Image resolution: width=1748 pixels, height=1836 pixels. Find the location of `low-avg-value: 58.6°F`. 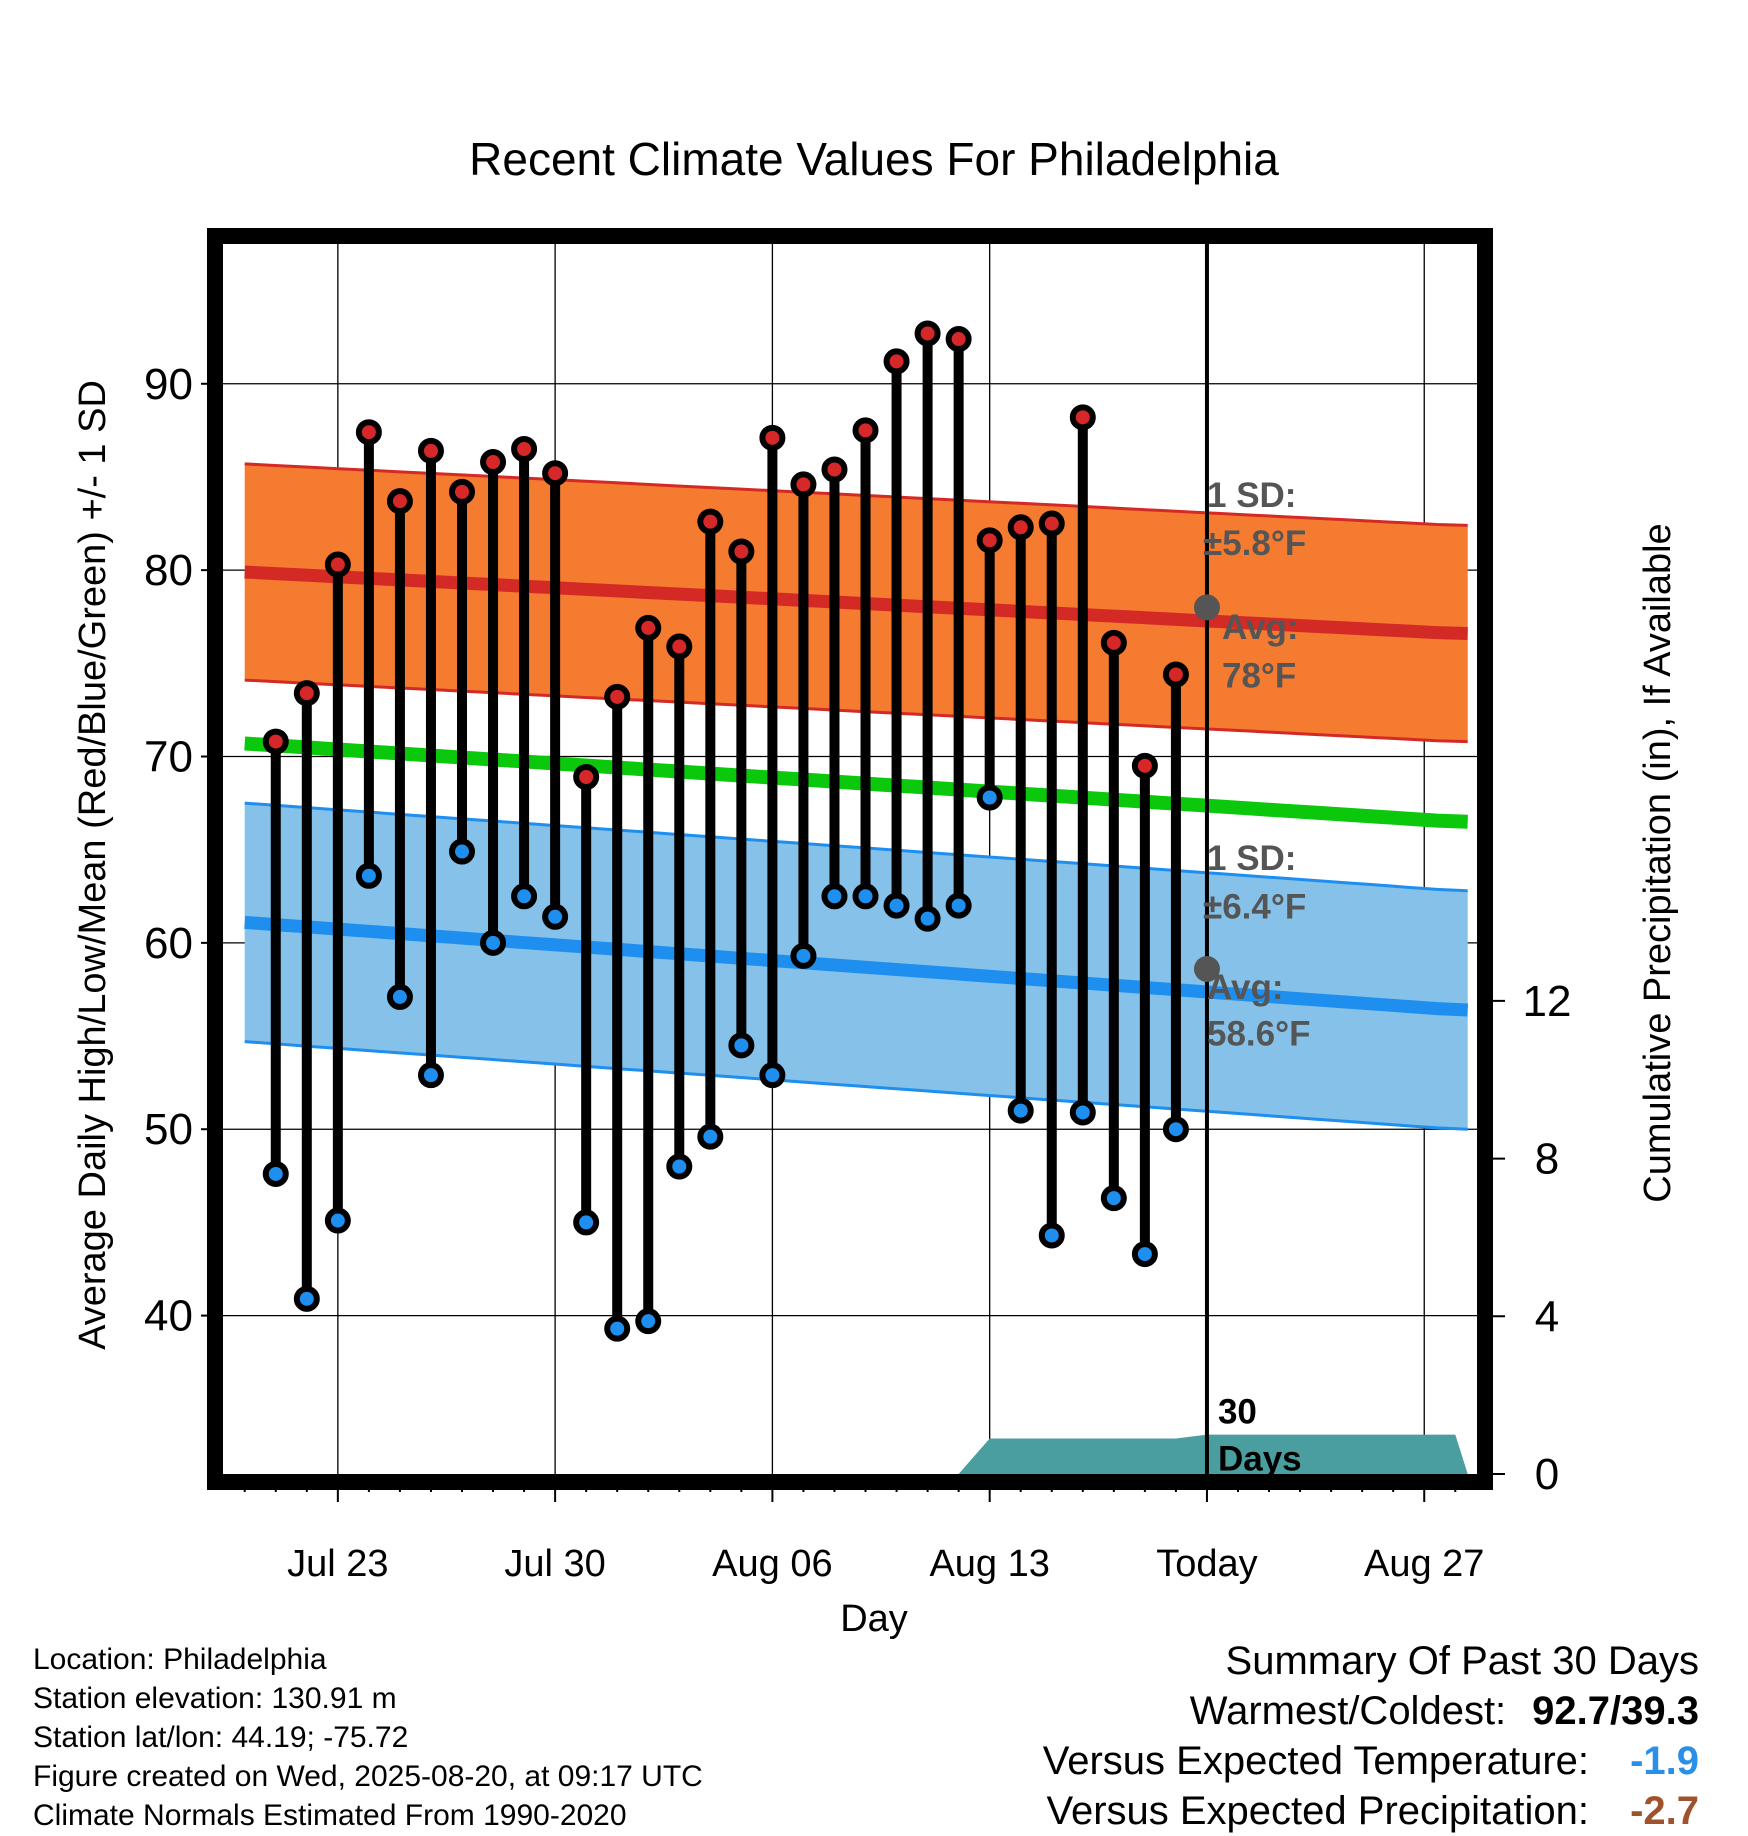

low-avg-value: 58.6°F is located at coordinates (1259, 1033).